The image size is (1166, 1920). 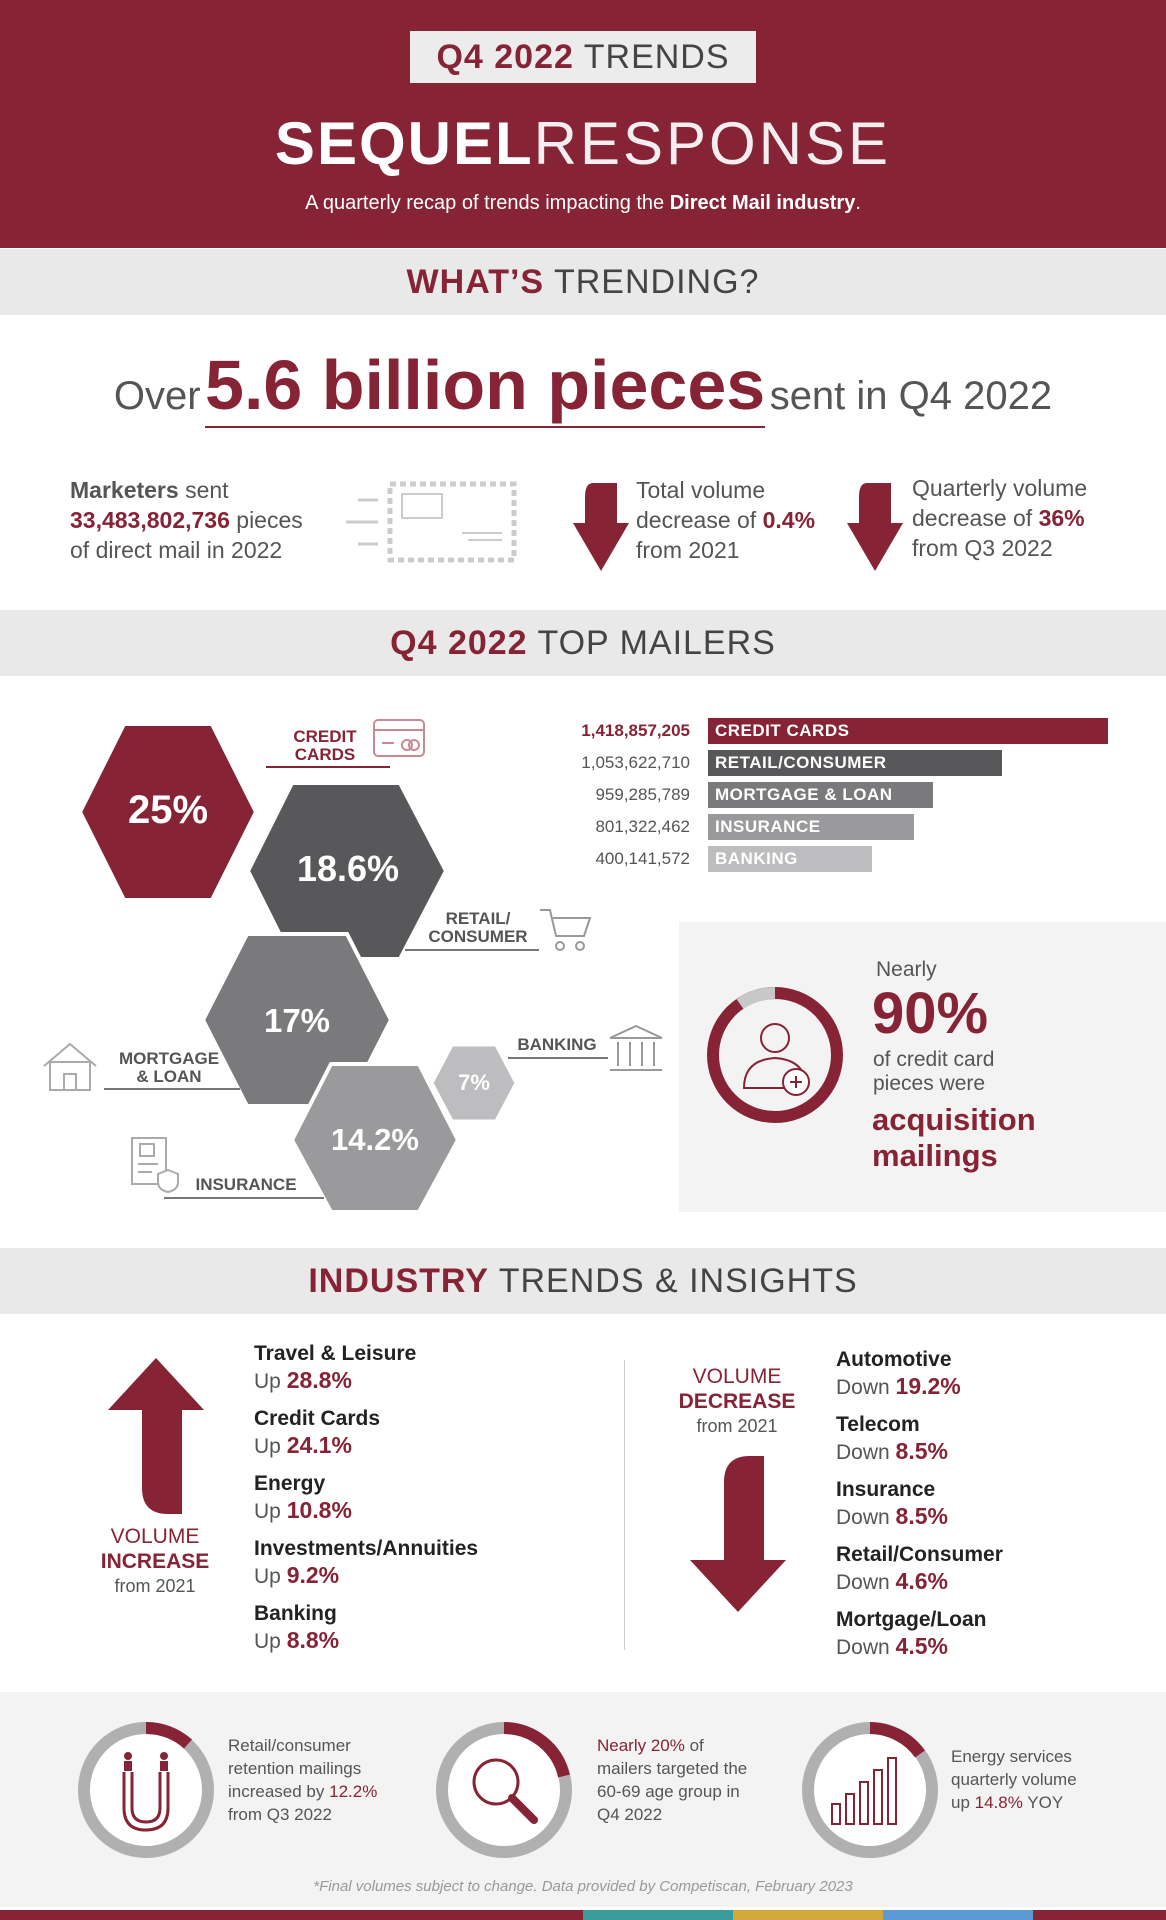 What do you see at coordinates (169, 1058) in the screenshot?
I see `label-mortgage-1: MORTGAGE` at bounding box center [169, 1058].